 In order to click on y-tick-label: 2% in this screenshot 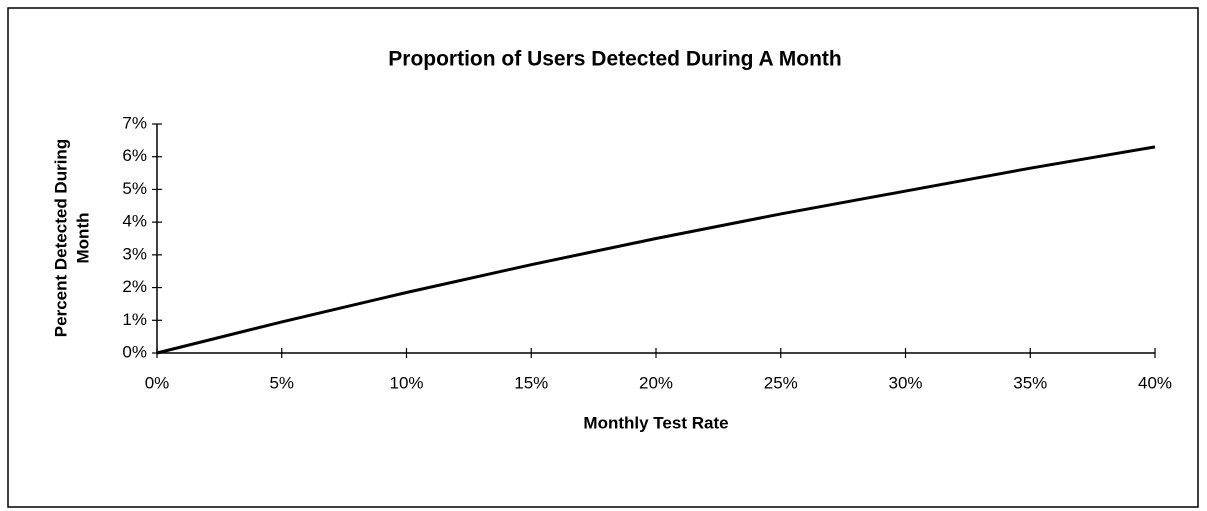, I will do `click(134, 286)`.